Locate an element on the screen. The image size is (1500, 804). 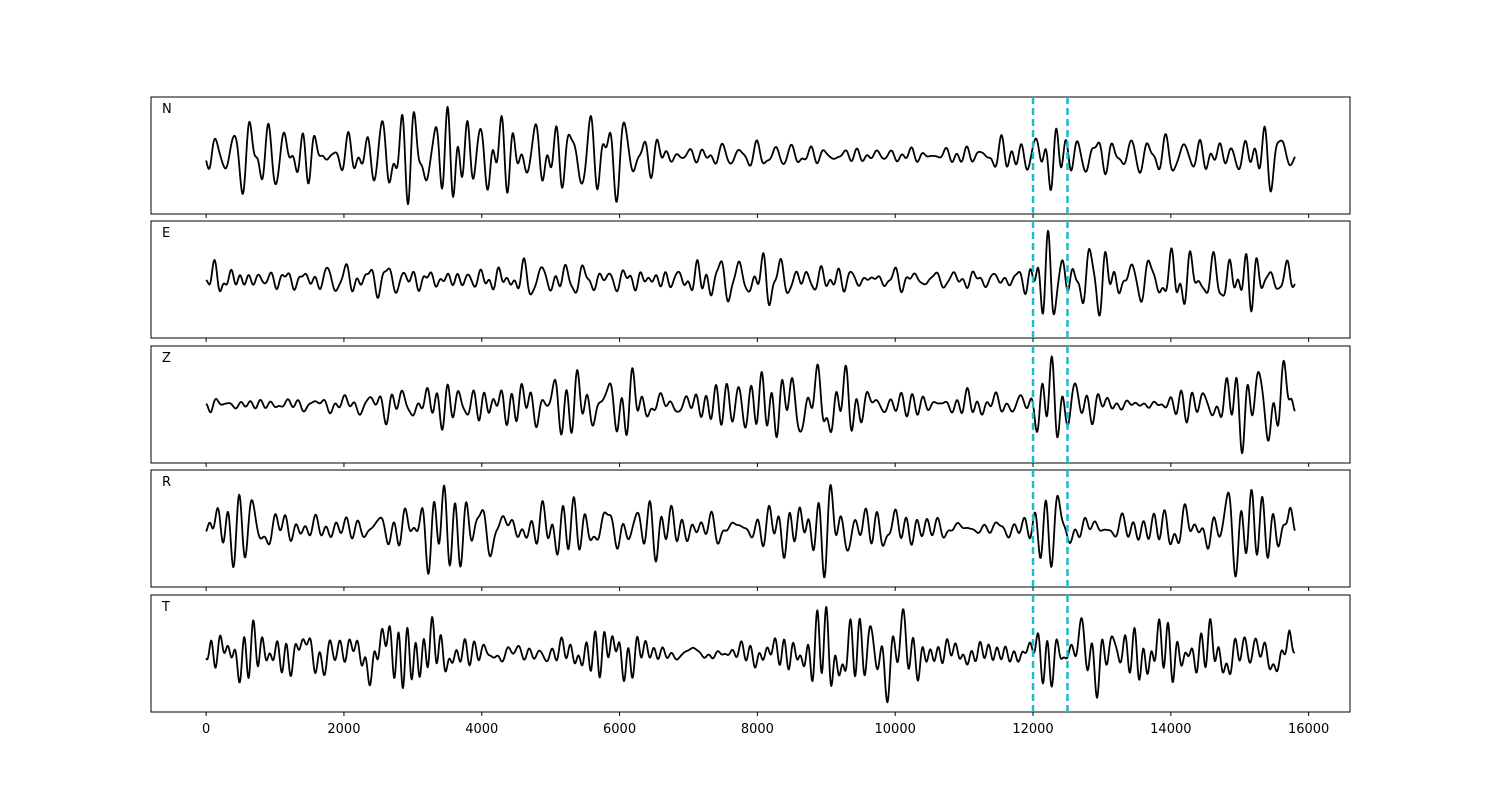
x-tick-label: 12000 is located at coordinates (1032, 729).